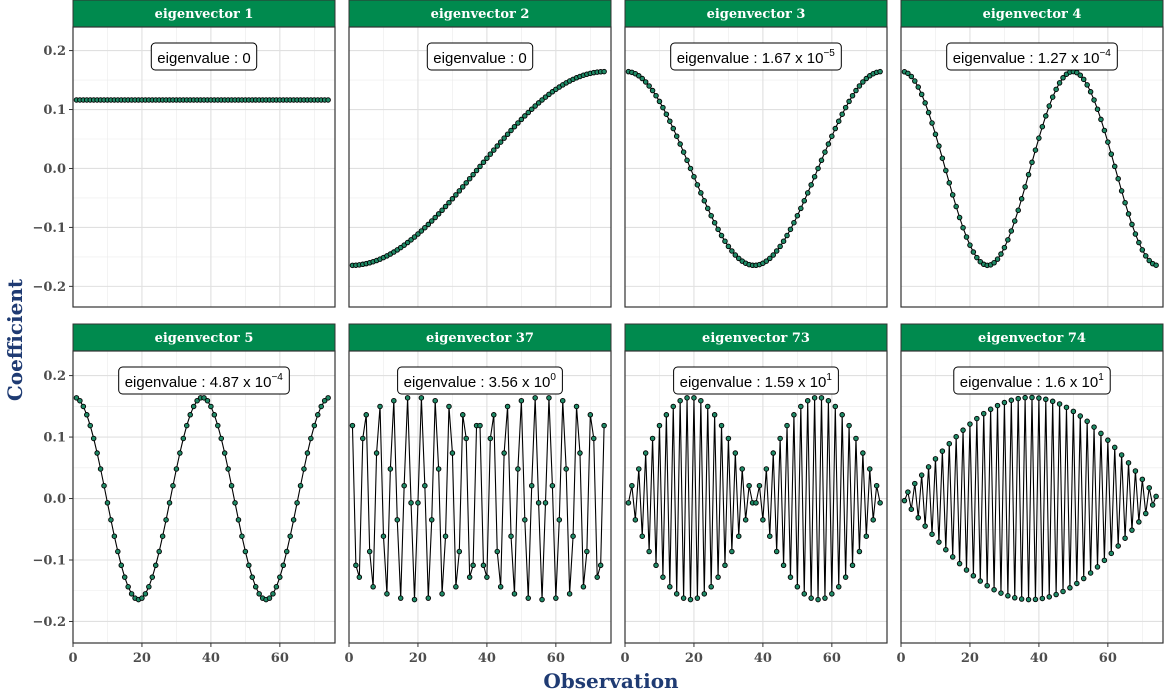 The height and width of the screenshot is (696, 1167). What do you see at coordinates (756, 380) in the screenshot?
I see `eigenvalue-label: eigenvalue : 1.59 x 101` at bounding box center [756, 380].